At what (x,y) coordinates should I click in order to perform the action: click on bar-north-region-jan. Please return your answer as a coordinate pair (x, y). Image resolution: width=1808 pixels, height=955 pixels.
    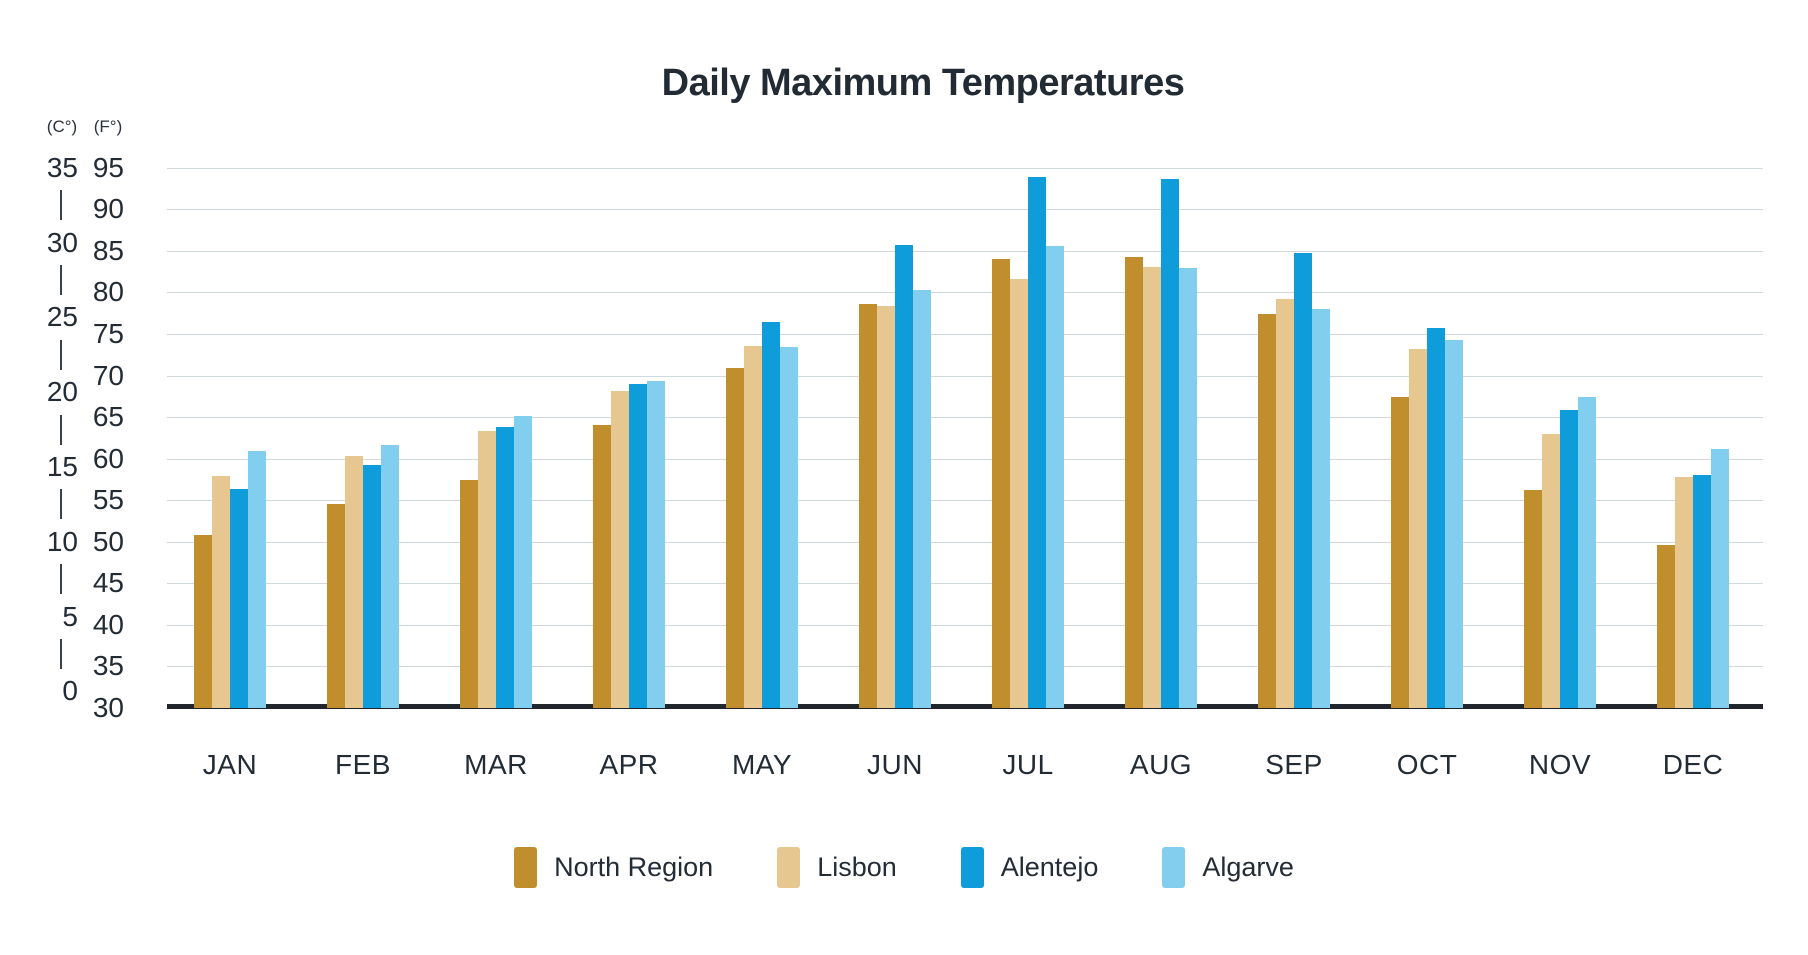
    Looking at the image, I should click on (203, 621).